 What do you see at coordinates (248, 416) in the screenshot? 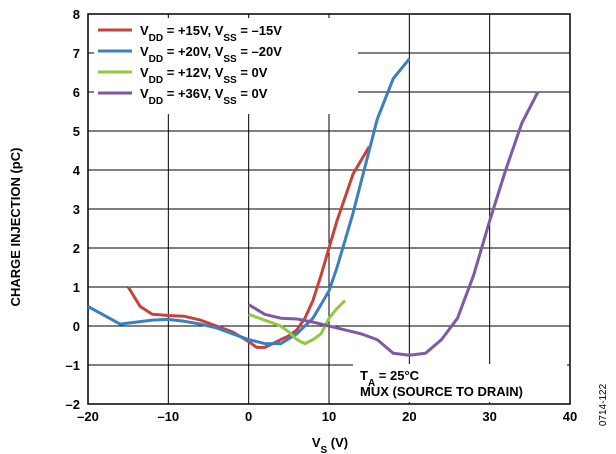
I see `x-tick-label: 0` at bounding box center [248, 416].